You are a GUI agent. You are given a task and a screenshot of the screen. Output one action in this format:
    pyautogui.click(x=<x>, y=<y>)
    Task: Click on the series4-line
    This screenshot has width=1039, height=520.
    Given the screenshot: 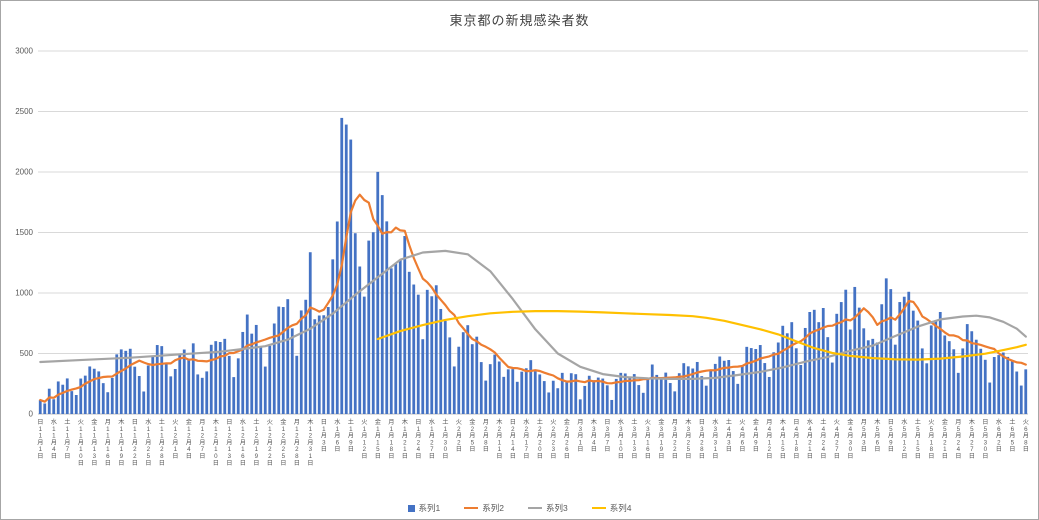 What is the action you would take?
    pyautogui.click(x=701, y=335)
    